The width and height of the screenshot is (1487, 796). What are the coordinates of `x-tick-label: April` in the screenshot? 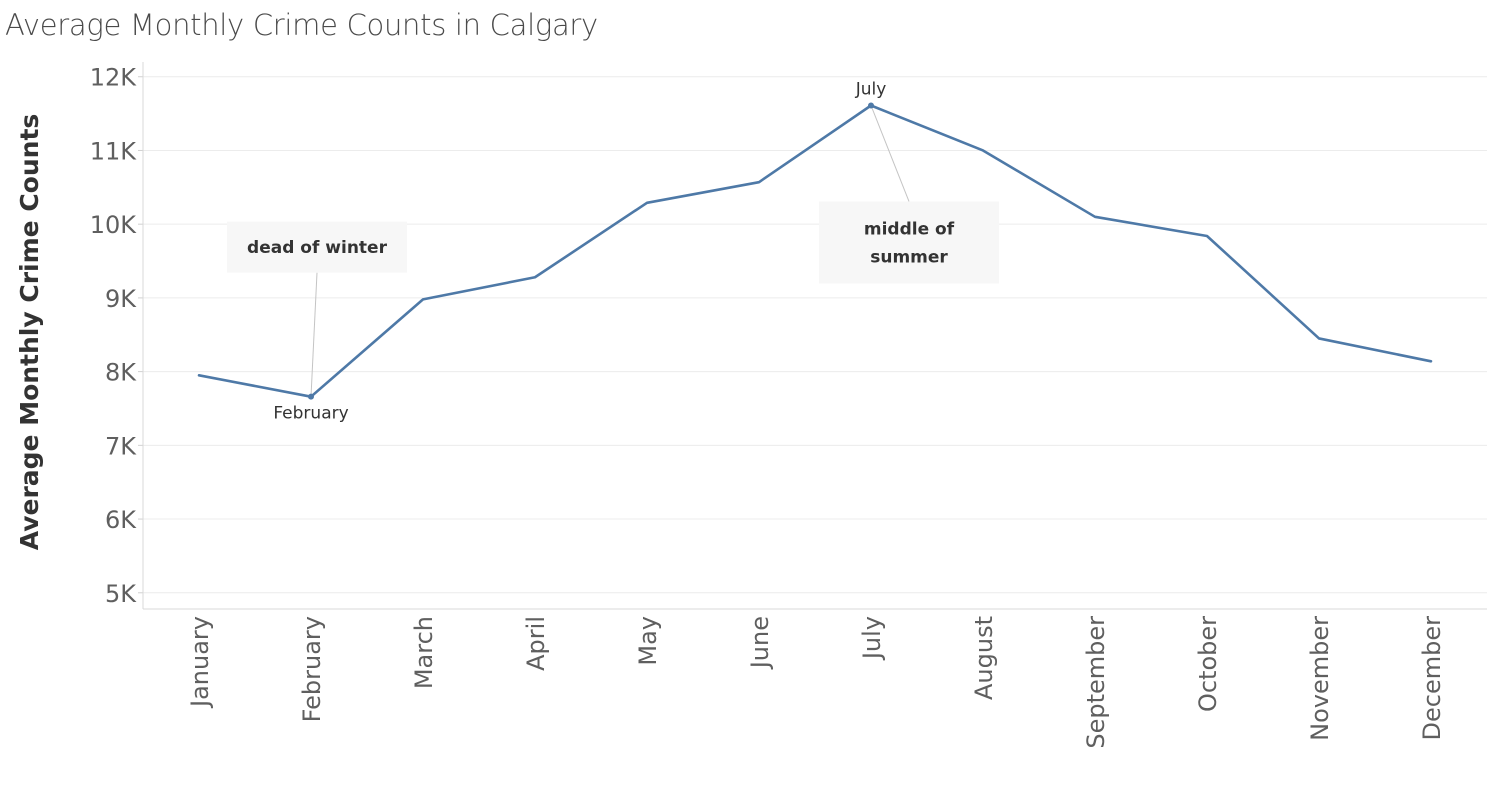 It's located at (536, 643).